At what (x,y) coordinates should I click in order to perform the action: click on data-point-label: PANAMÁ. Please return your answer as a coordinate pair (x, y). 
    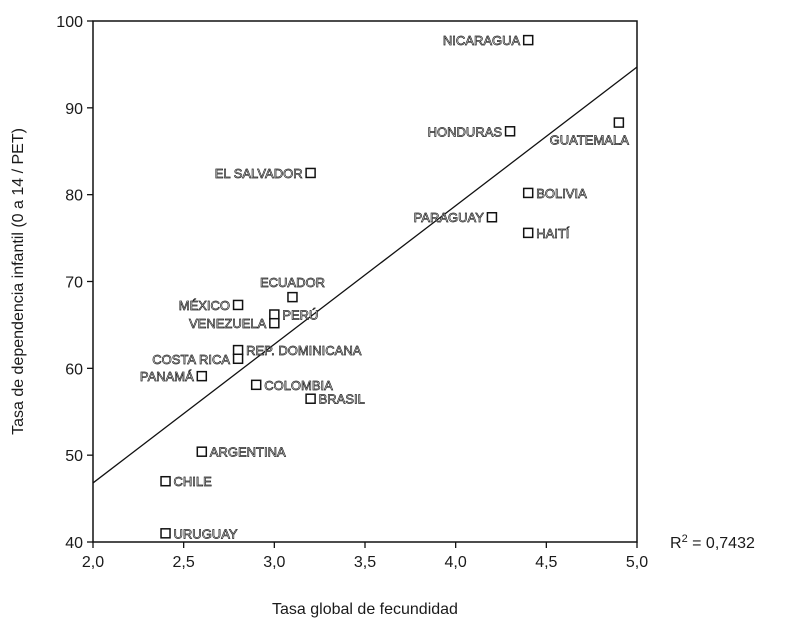
    Looking at the image, I should click on (167, 376).